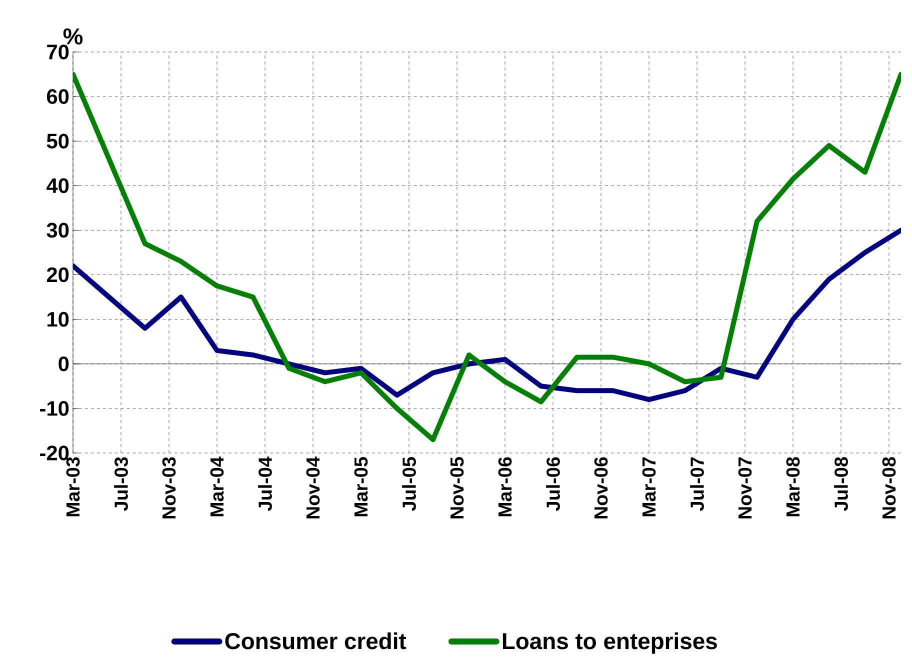  What do you see at coordinates (313, 487) in the screenshot?
I see `x-tick-label: Nov-04` at bounding box center [313, 487].